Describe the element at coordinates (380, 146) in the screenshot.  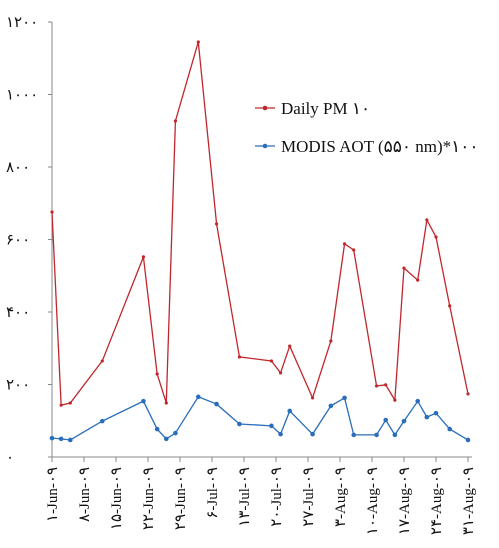
I see `legend-label: MODIS AOT (۵۵۰ nm)*۱۰۰` at that location.